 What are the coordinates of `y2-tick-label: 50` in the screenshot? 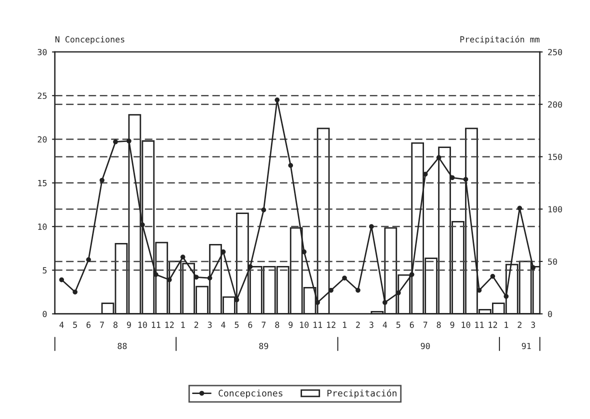 It's located at (552, 261).